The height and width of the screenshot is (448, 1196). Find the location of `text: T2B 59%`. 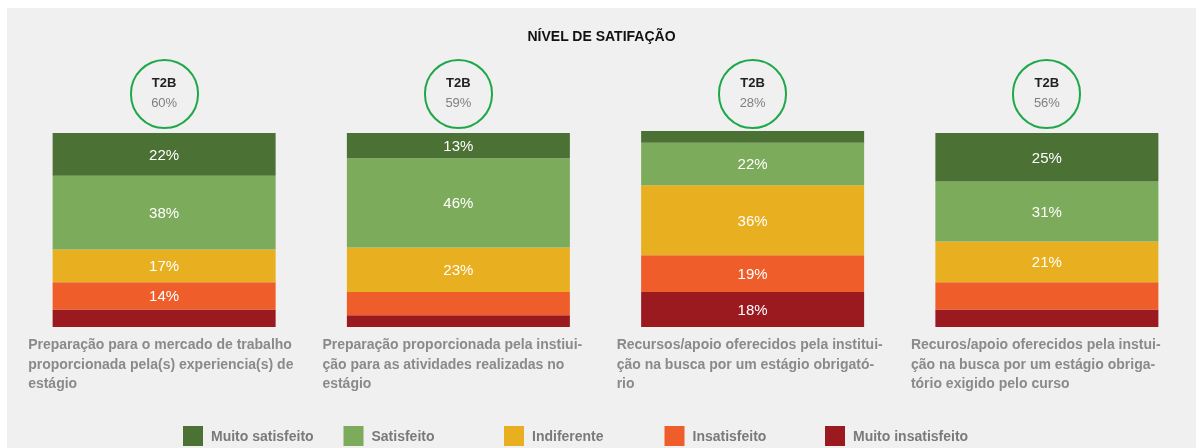

text: T2B 59% is located at coordinates (458, 92).